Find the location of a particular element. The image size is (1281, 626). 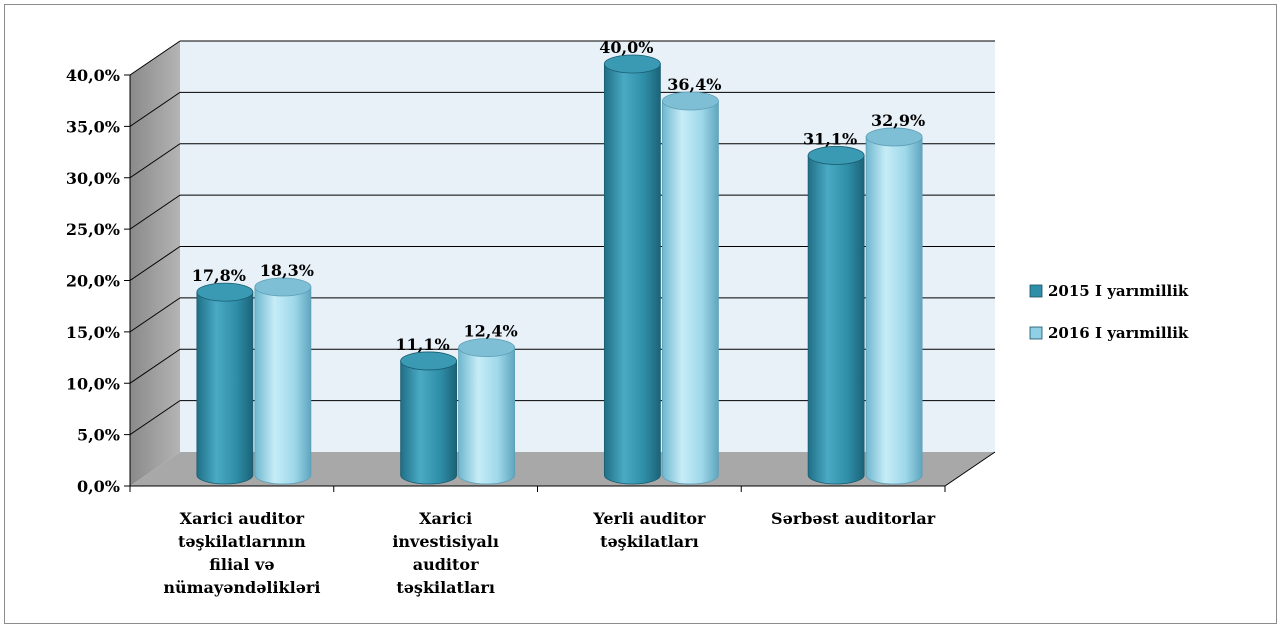

category-label-line: nümayəndəlikləri is located at coordinates (241, 587).